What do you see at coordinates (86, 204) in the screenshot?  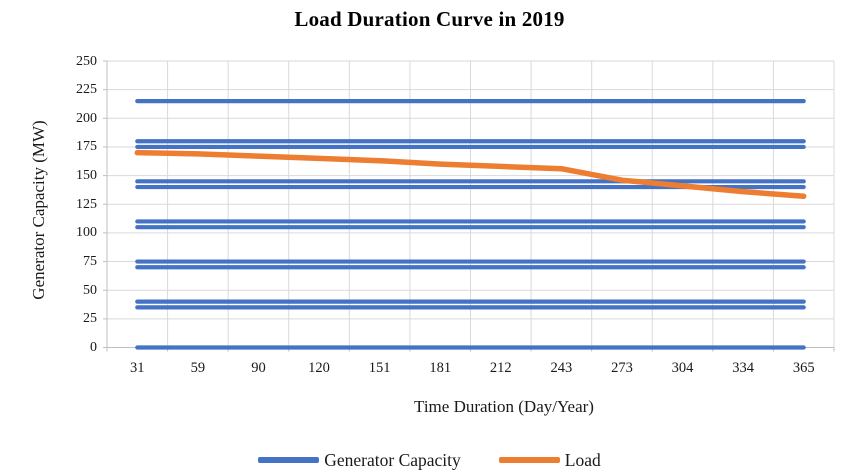 I see `y-axis-tick-label: 125` at bounding box center [86, 204].